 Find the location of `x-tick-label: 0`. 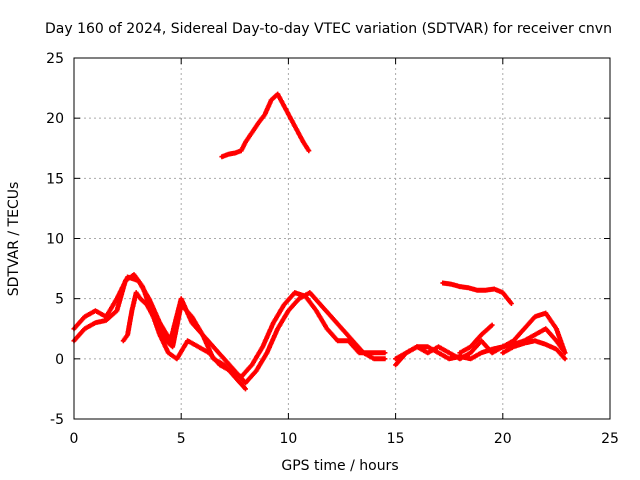

x-tick-label: 0 is located at coordinates (74, 439).